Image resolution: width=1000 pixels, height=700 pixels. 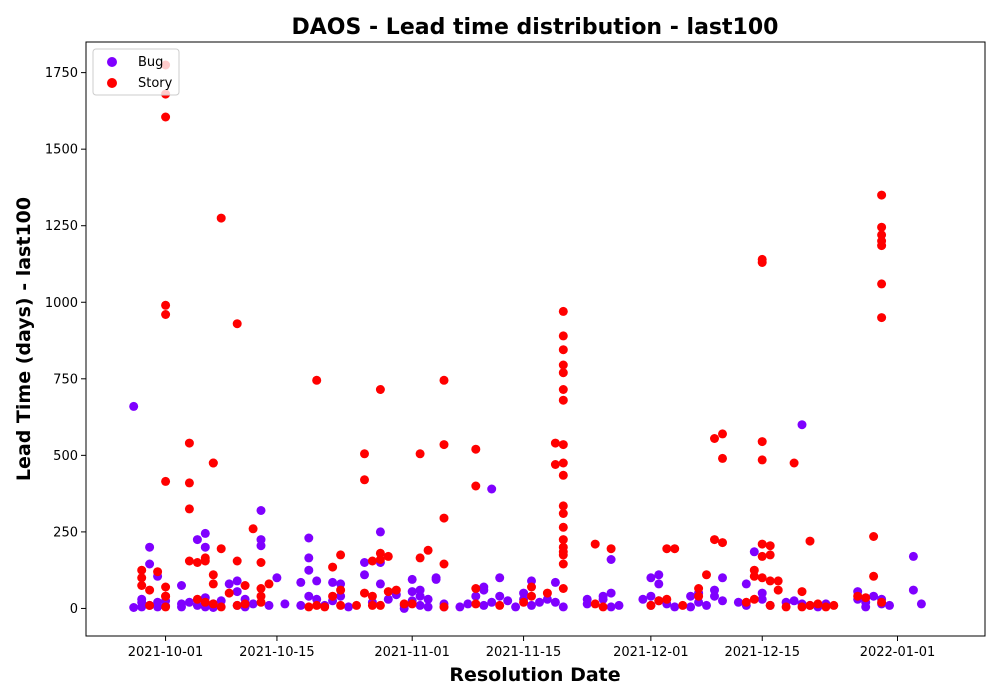 What do you see at coordinates (150, 62) in the screenshot?
I see `legend-label-bug: Bug` at bounding box center [150, 62].